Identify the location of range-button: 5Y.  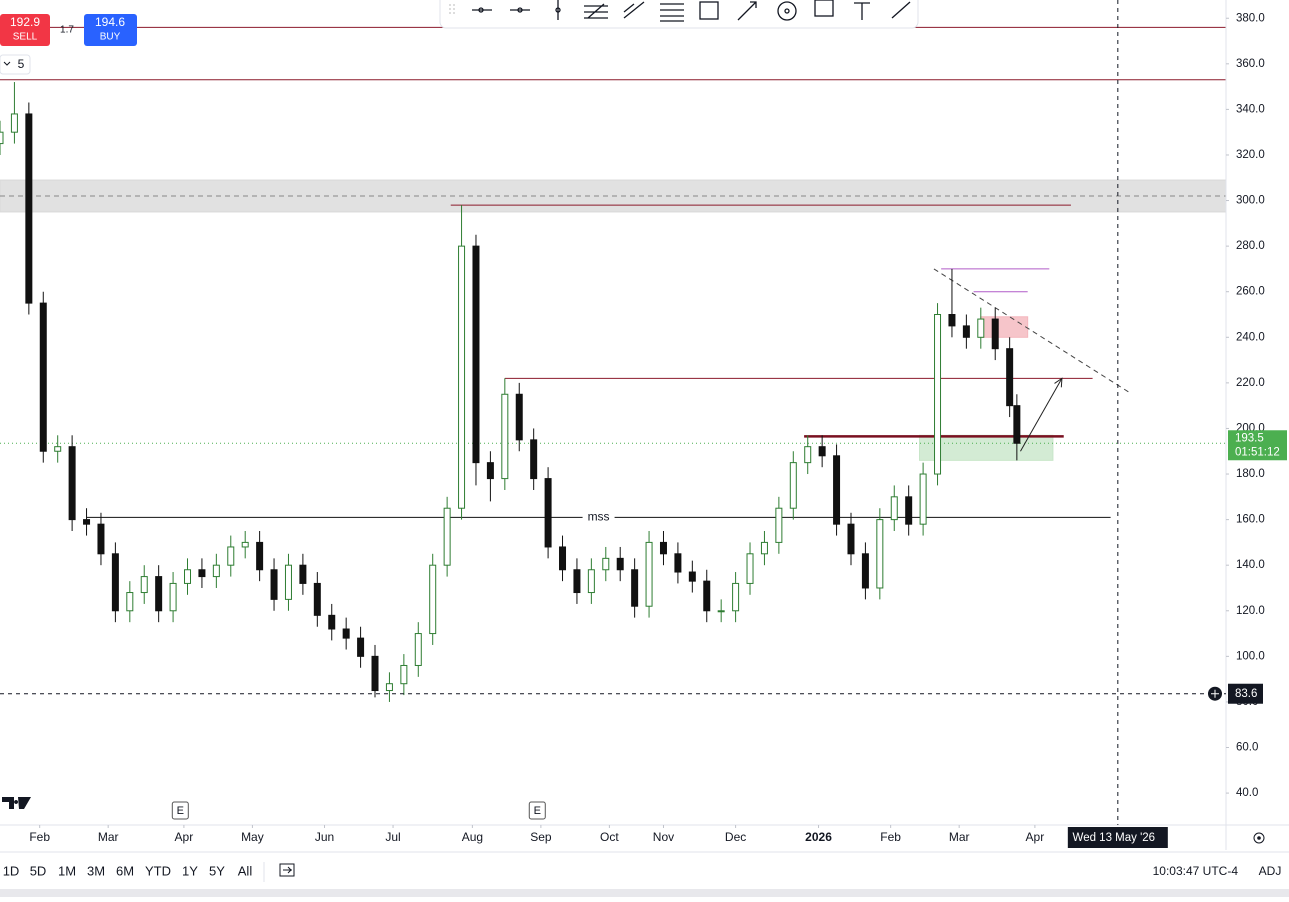
(217, 870).